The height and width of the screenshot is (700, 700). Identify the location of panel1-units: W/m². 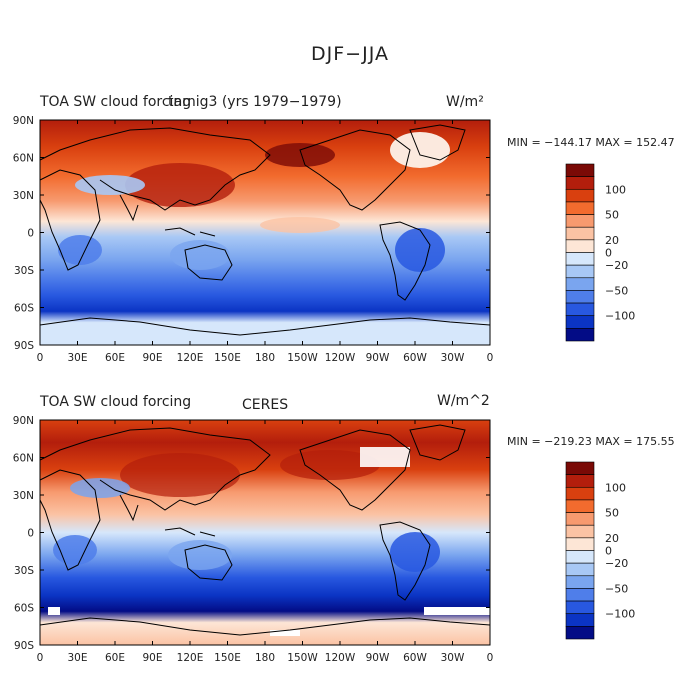
(465, 102).